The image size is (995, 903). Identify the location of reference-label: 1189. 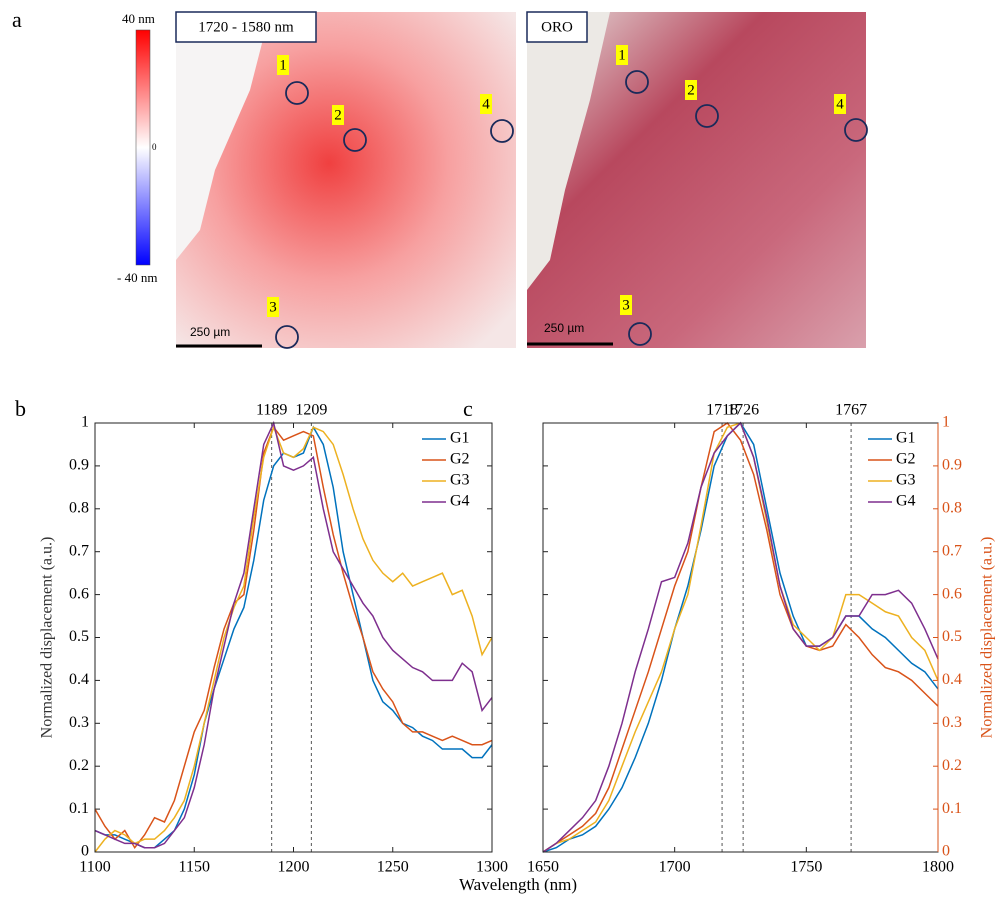
(271, 410).